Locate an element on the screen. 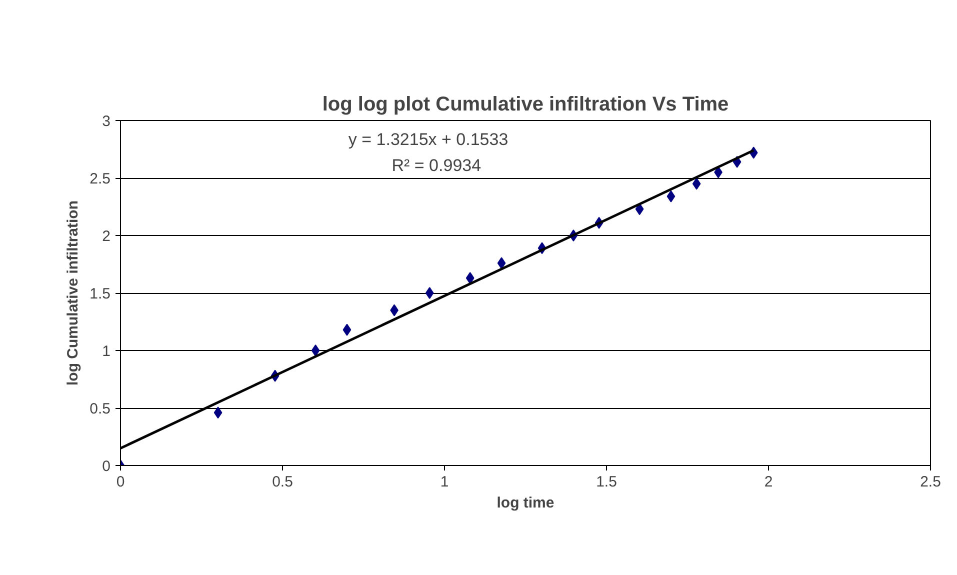 The width and height of the screenshot is (957, 575). x-tick-label: 0.5 is located at coordinates (282, 482).